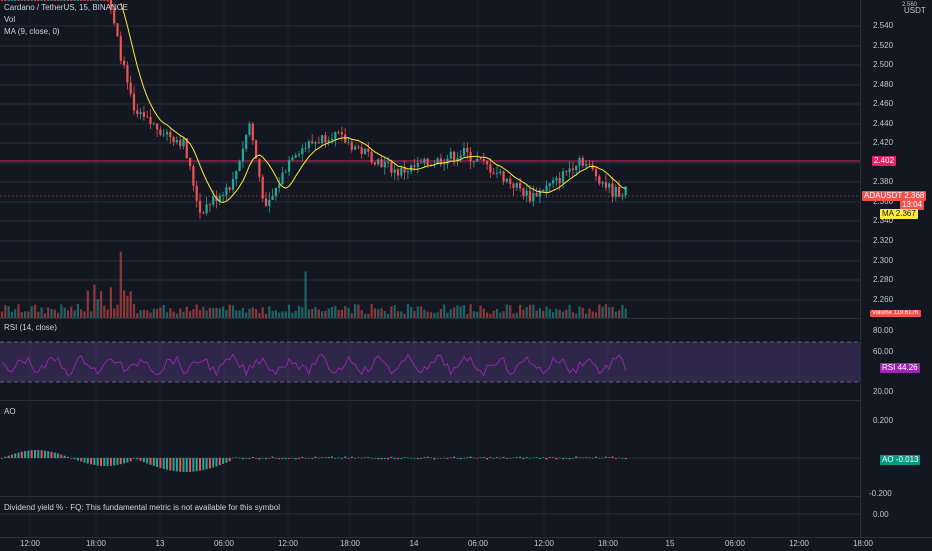  I want to click on rsi-indicator-label: RSI (14, close), so click(30, 327).